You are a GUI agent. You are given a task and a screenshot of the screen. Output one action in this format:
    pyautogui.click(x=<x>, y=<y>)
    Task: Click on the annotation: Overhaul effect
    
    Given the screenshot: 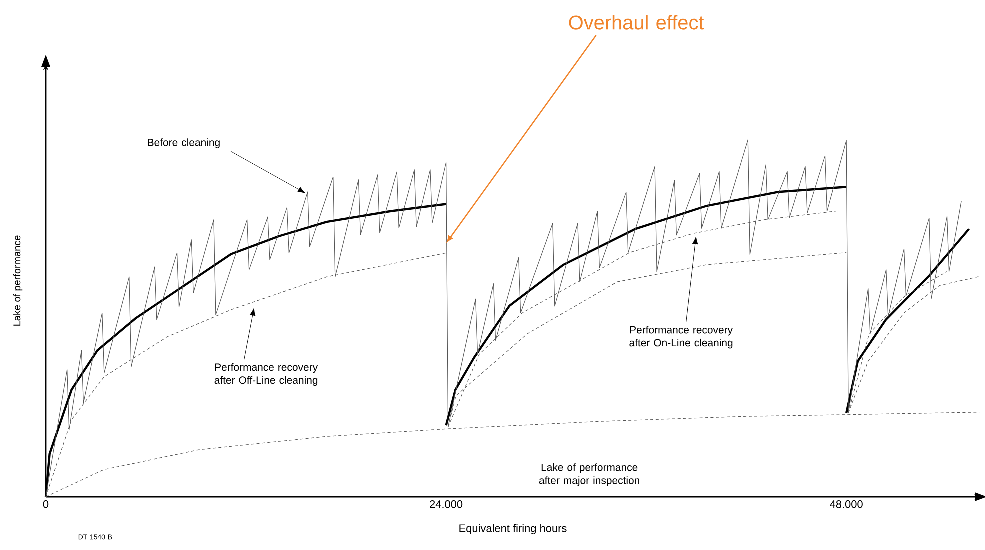 What is the action you would take?
    pyautogui.click(x=636, y=22)
    